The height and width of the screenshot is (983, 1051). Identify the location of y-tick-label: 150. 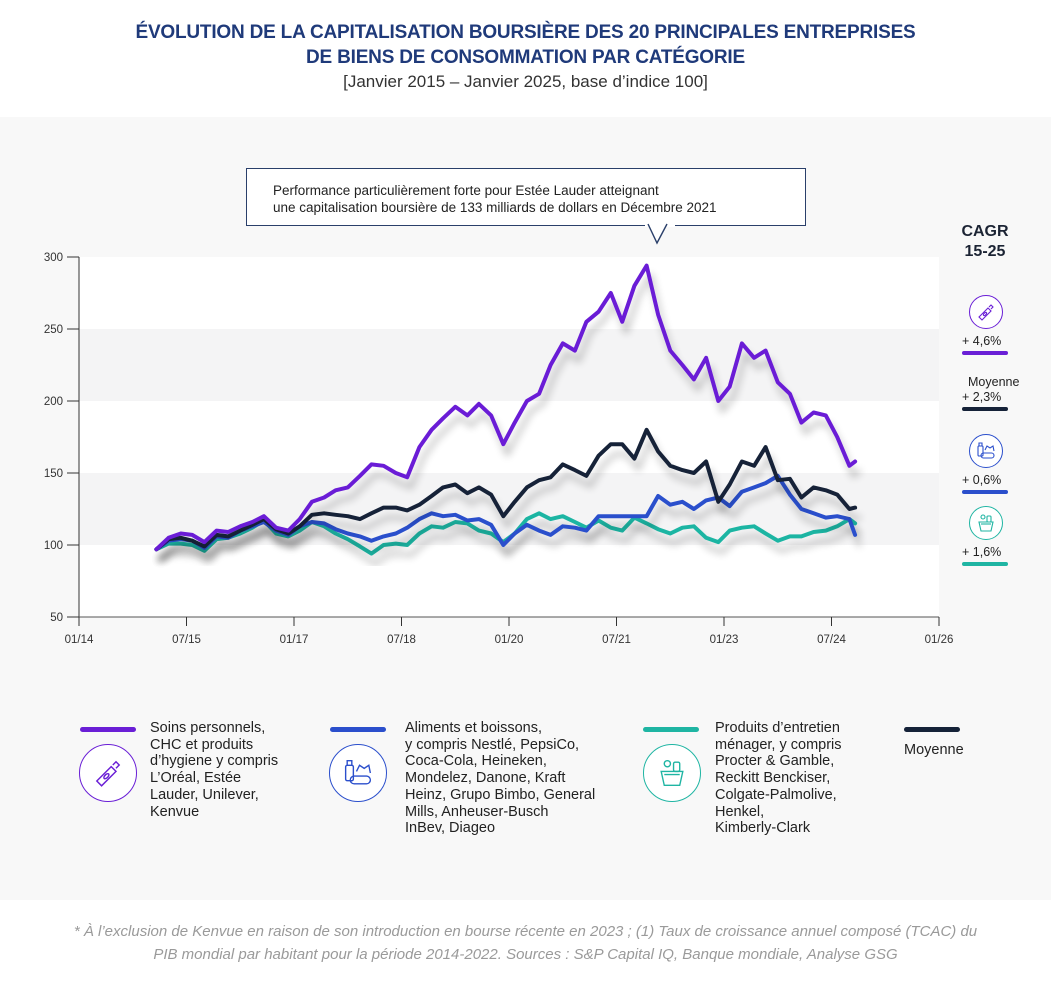
(53, 474).